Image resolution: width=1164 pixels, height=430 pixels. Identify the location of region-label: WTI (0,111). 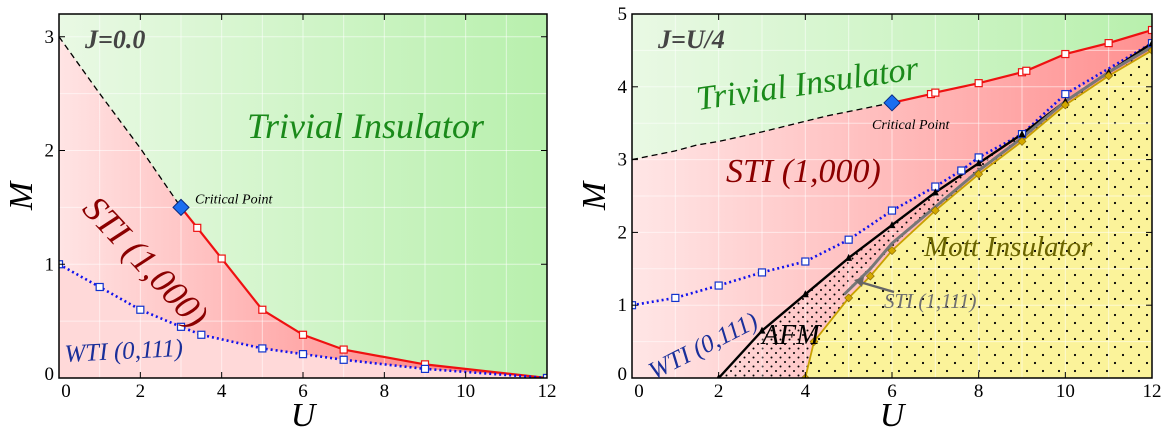
(124, 351).